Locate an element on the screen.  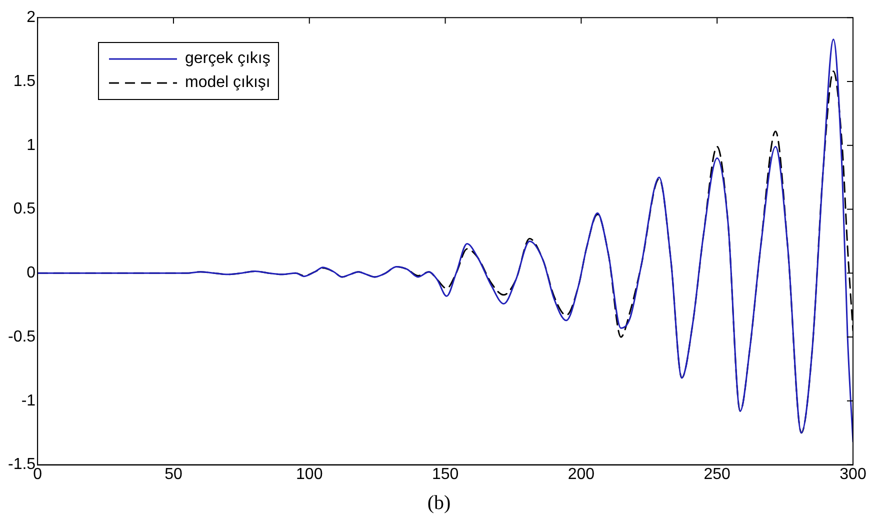
legend-label: gerçek çıkış is located at coordinates (227, 59).